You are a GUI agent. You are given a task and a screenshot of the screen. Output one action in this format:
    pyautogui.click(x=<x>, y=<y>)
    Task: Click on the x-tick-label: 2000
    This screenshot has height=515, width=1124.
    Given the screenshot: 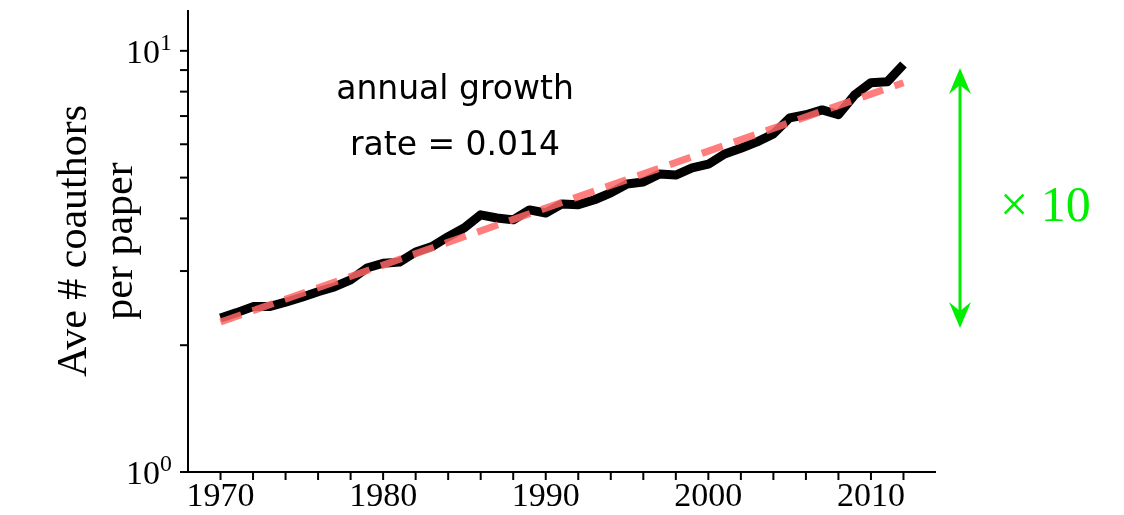 What is the action you would take?
    pyautogui.click(x=708, y=495)
    